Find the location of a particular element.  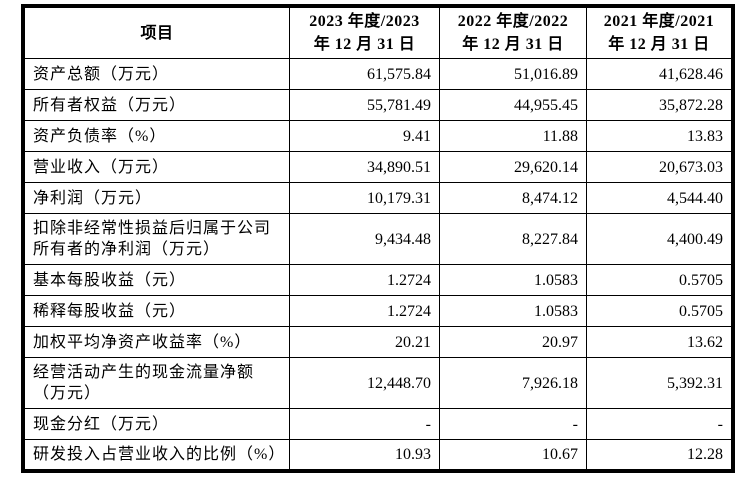

value-2022: 20.97 is located at coordinates (513, 342).